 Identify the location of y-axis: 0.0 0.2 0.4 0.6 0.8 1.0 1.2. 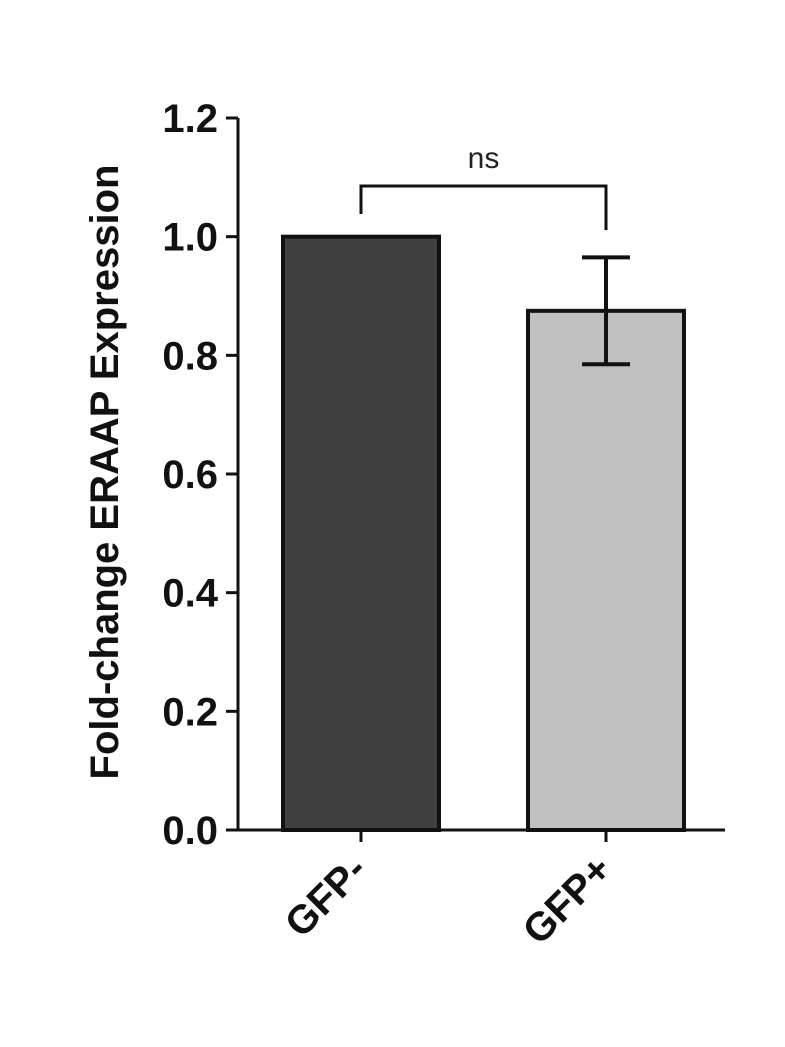
(201, 475).